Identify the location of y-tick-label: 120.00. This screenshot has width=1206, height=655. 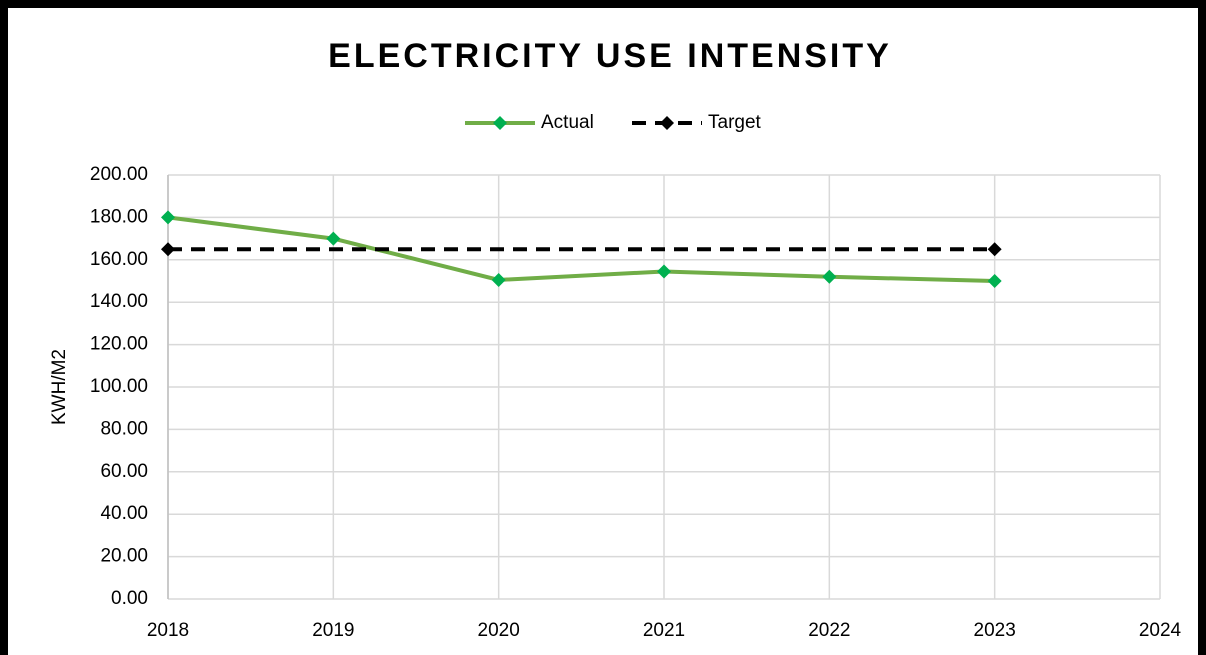
(119, 344).